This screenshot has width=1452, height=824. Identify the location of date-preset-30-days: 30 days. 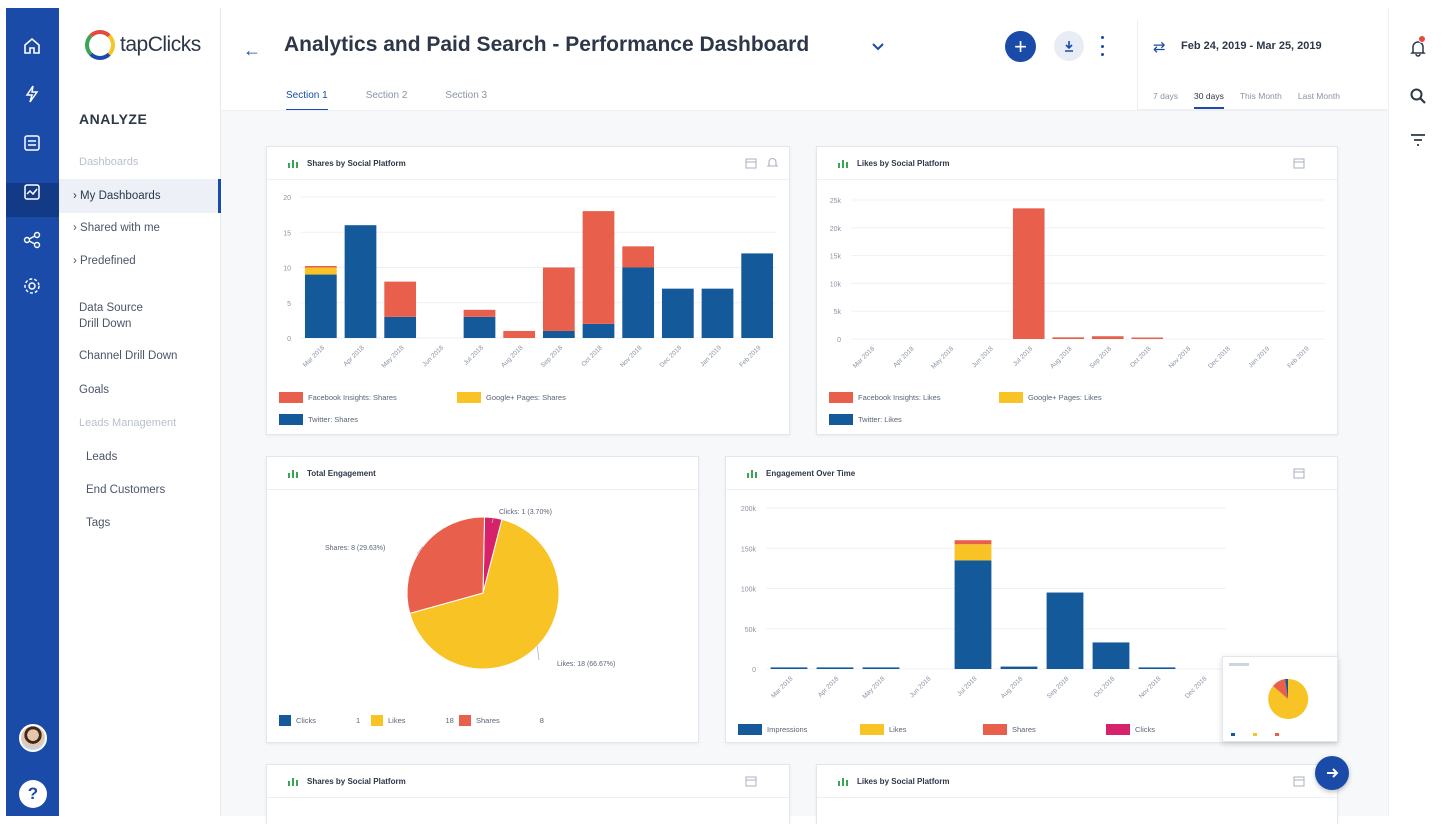
(1209, 100).